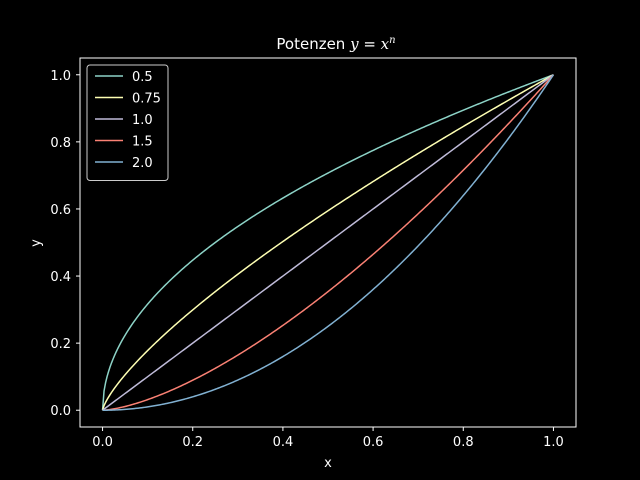 Image resolution: width=640 pixels, height=480 pixels. What do you see at coordinates (553, 442) in the screenshot?
I see `x-tick-label: 1.0` at bounding box center [553, 442].